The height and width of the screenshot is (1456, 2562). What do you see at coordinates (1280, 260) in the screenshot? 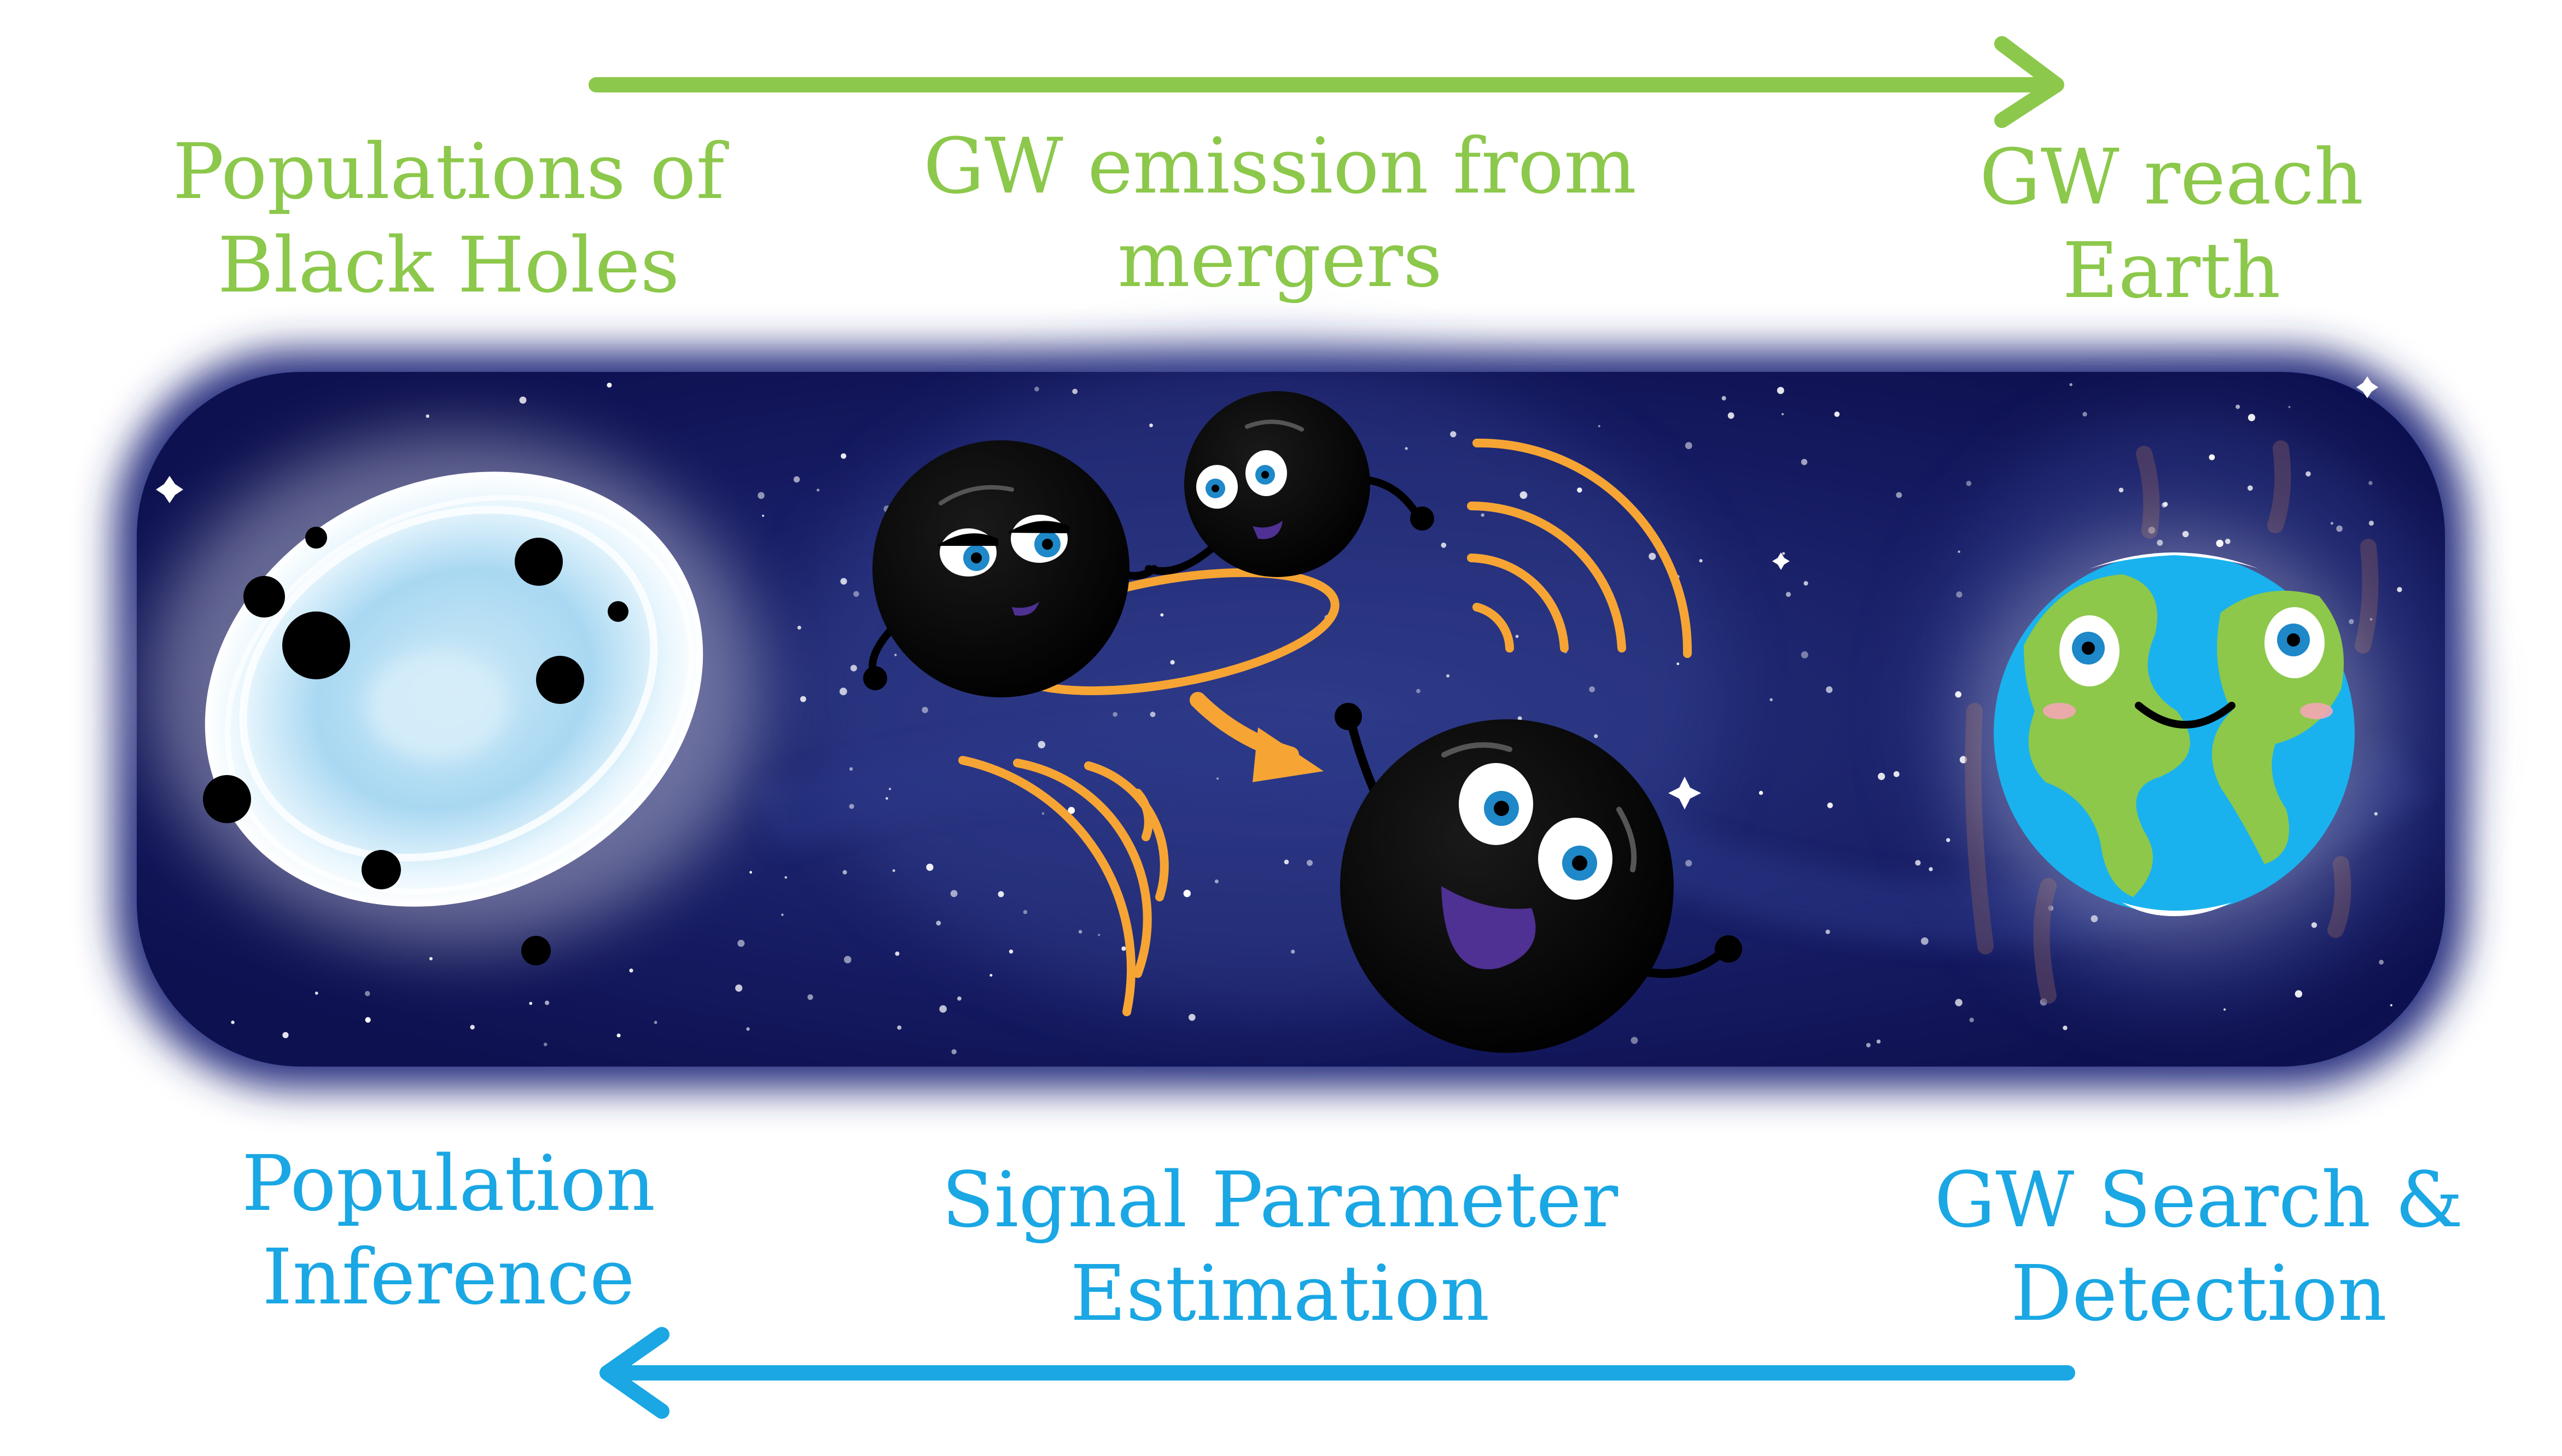
I see `label-emission-line2: mergers` at bounding box center [1280, 260].